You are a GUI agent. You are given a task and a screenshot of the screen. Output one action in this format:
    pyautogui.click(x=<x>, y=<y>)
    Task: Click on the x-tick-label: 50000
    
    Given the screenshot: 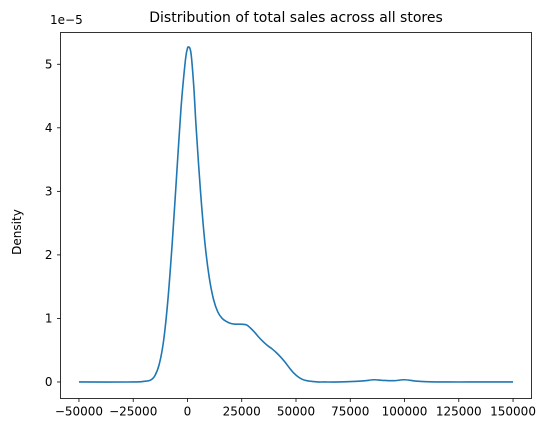 What is the action you would take?
    pyautogui.click(x=296, y=412)
    